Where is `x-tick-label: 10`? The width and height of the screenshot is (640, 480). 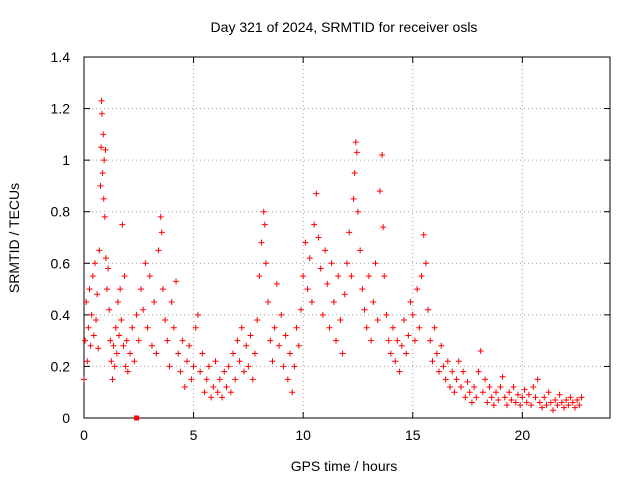 x-tick-label: 10 is located at coordinates (303, 435).